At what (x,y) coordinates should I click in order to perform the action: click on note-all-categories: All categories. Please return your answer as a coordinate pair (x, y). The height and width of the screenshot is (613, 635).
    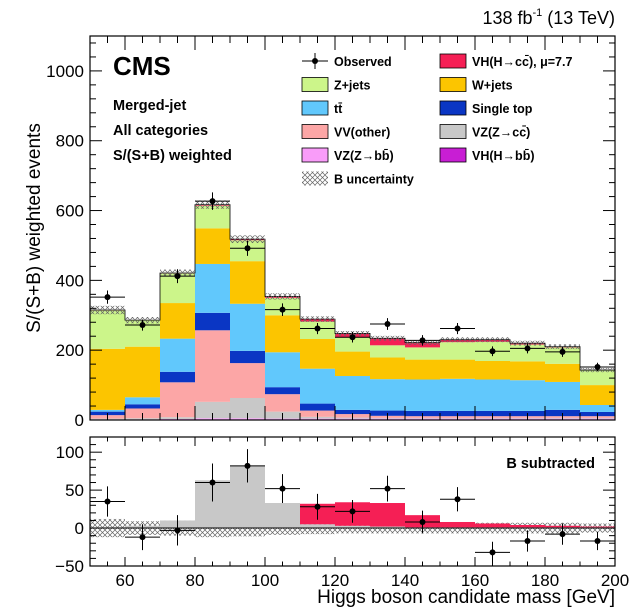
    Looking at the image, I should click on (160, 131).